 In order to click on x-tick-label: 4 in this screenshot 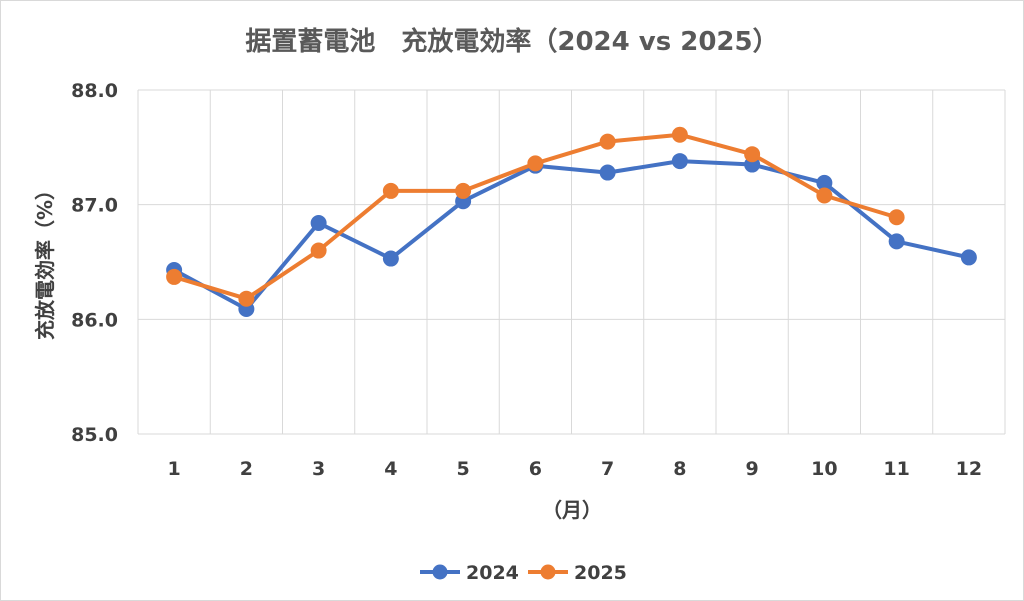, I will do `click(390, 469)`.